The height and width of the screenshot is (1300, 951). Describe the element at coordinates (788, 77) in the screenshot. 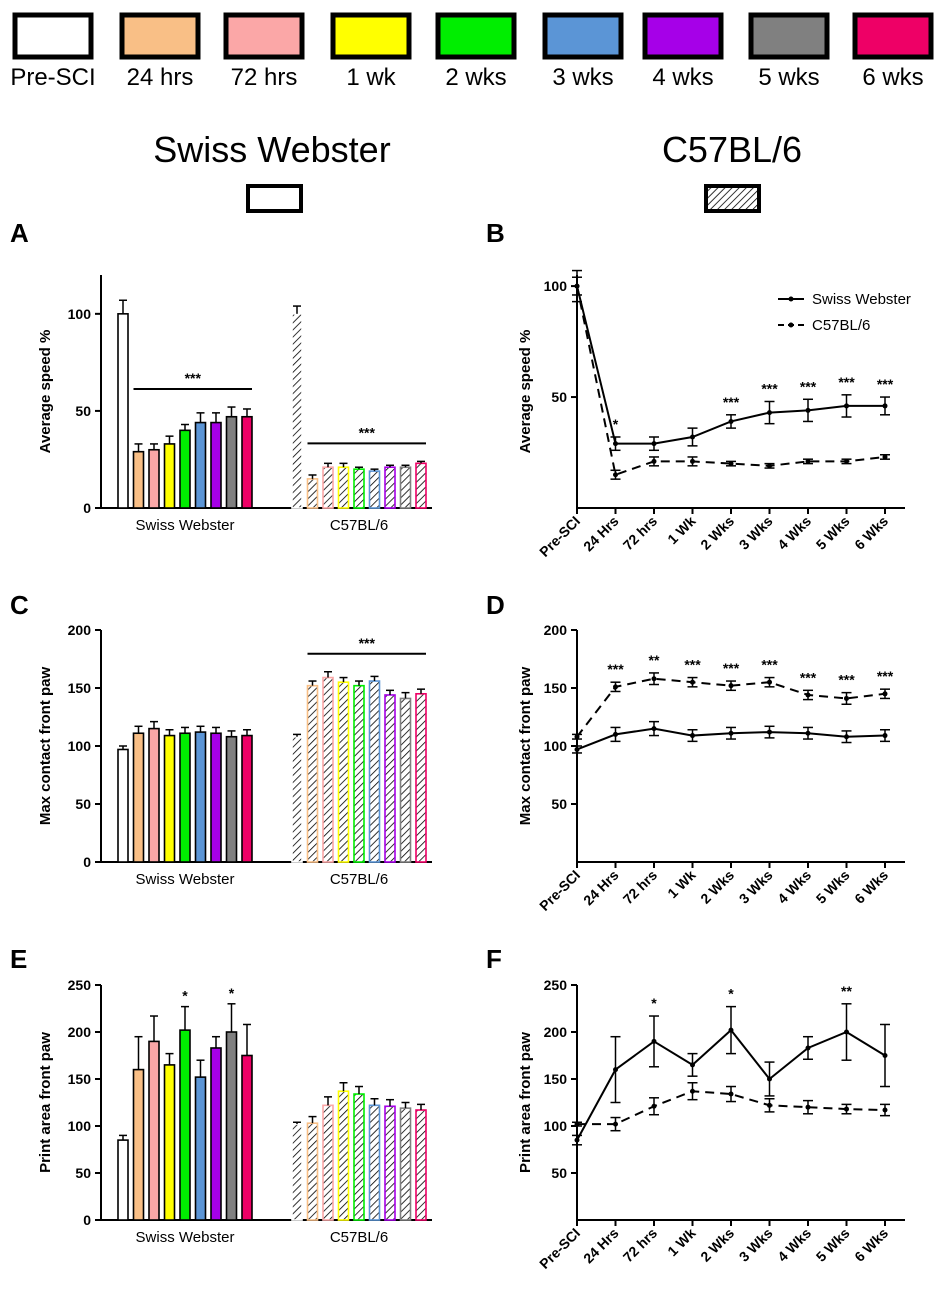

I see `legend-label-7: 5 wks` at that location.